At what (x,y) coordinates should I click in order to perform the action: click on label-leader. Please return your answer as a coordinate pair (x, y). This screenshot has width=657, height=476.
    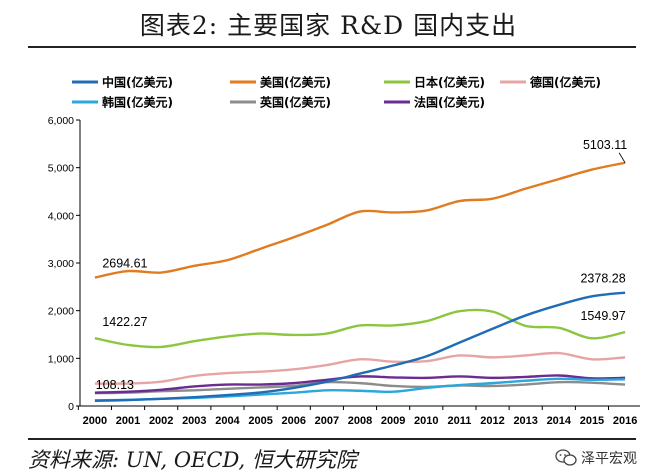
    Looking at the image, I should click on (622, 157).